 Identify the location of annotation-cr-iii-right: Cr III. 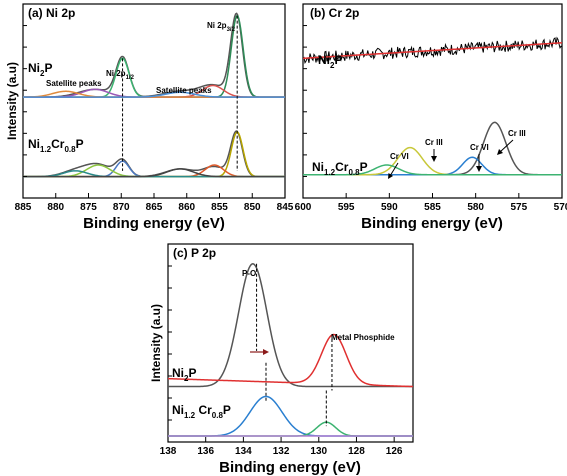
(517, 133).